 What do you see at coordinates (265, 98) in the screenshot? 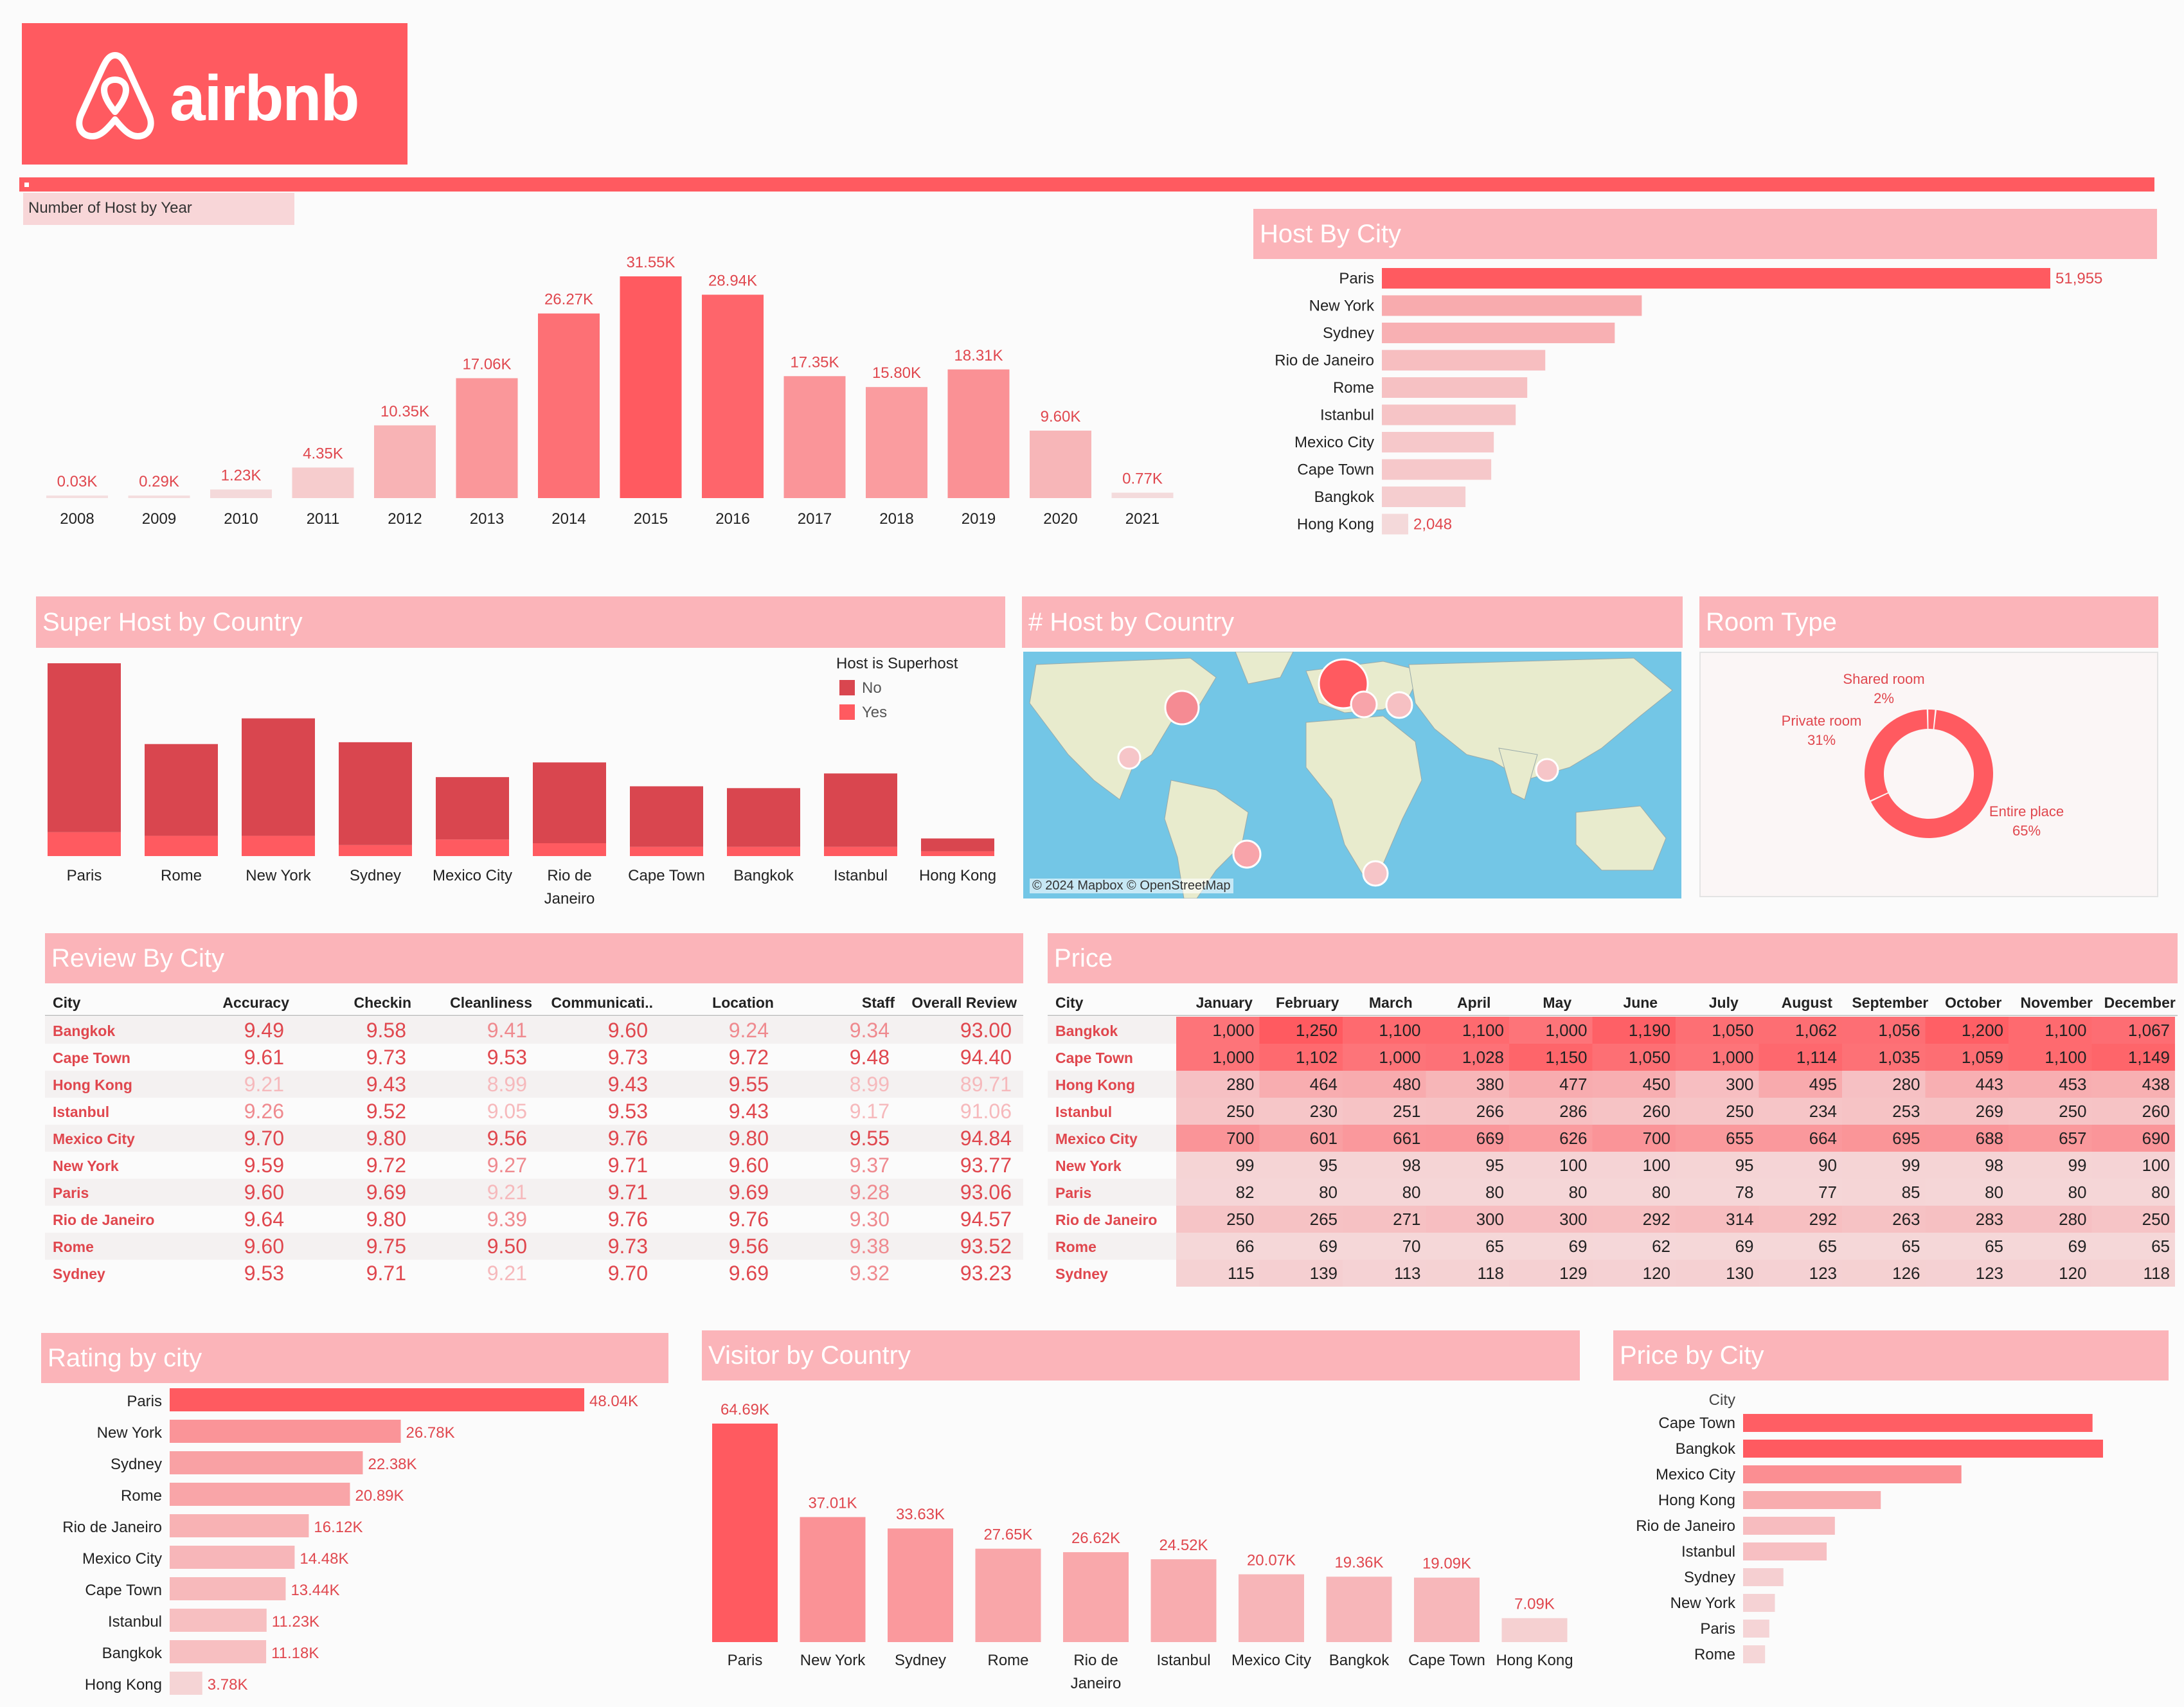
I see `brand-name: airbnb` at bounding box center [265, 98].